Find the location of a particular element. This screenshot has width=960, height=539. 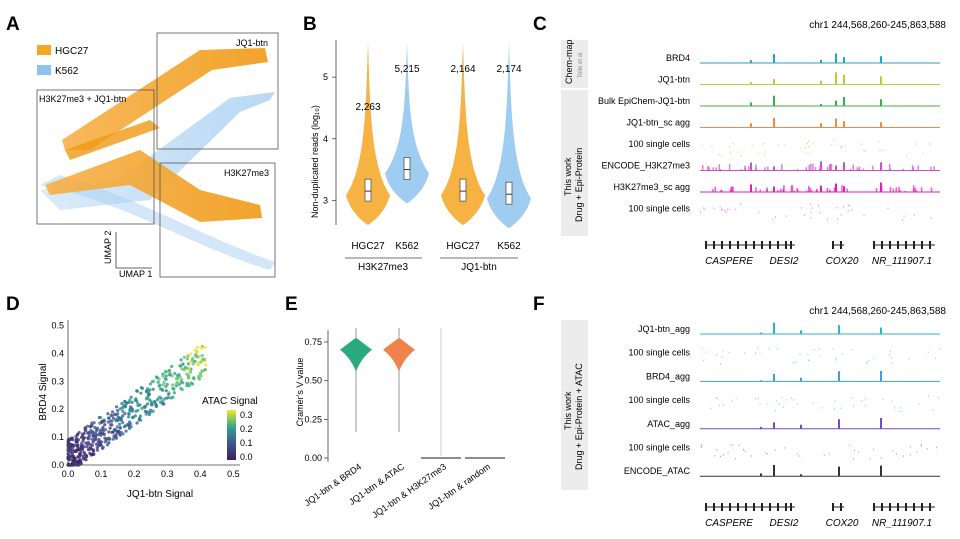

violin-box is located at coordinates (368, 190).